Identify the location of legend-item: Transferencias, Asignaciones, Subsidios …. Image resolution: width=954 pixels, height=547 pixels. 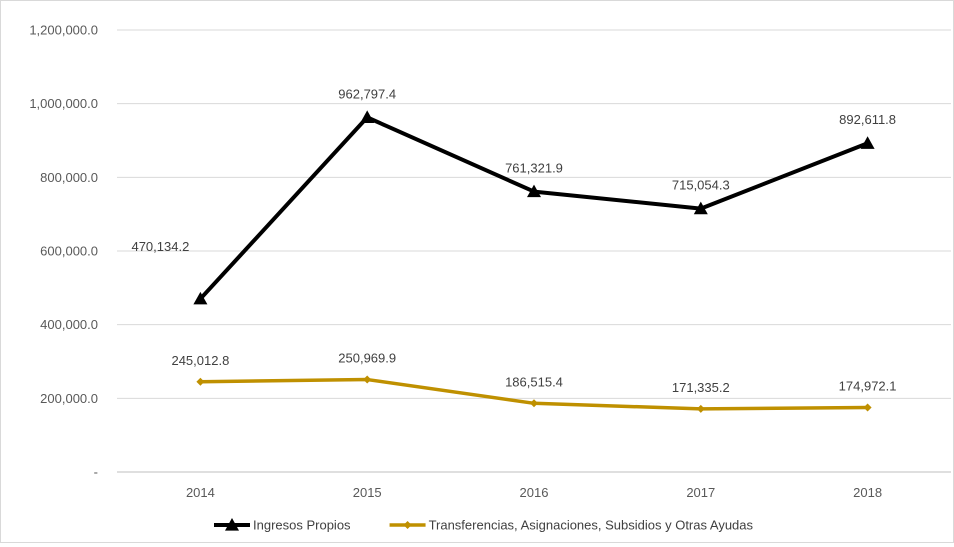
(571, 525).